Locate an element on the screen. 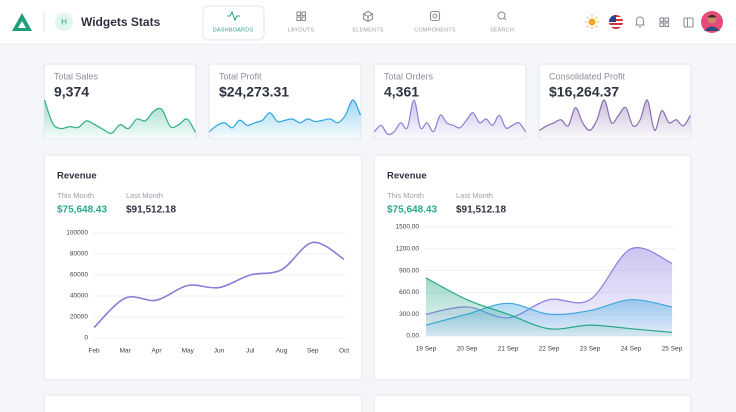 The image size is (736, 412). stat-title: Total Orders is located at coordinates (409, 76).